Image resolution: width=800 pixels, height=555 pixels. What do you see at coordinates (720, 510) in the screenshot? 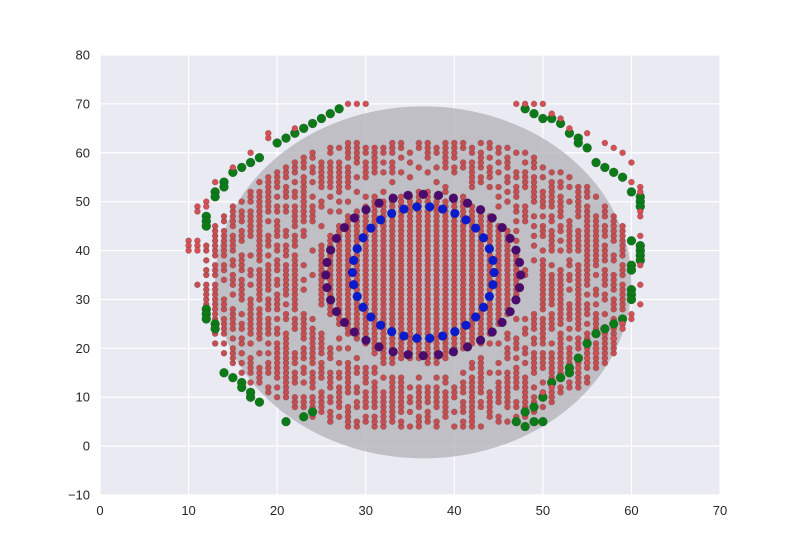
I see `x-tick-label: 70` at bounding box center [720, 510].